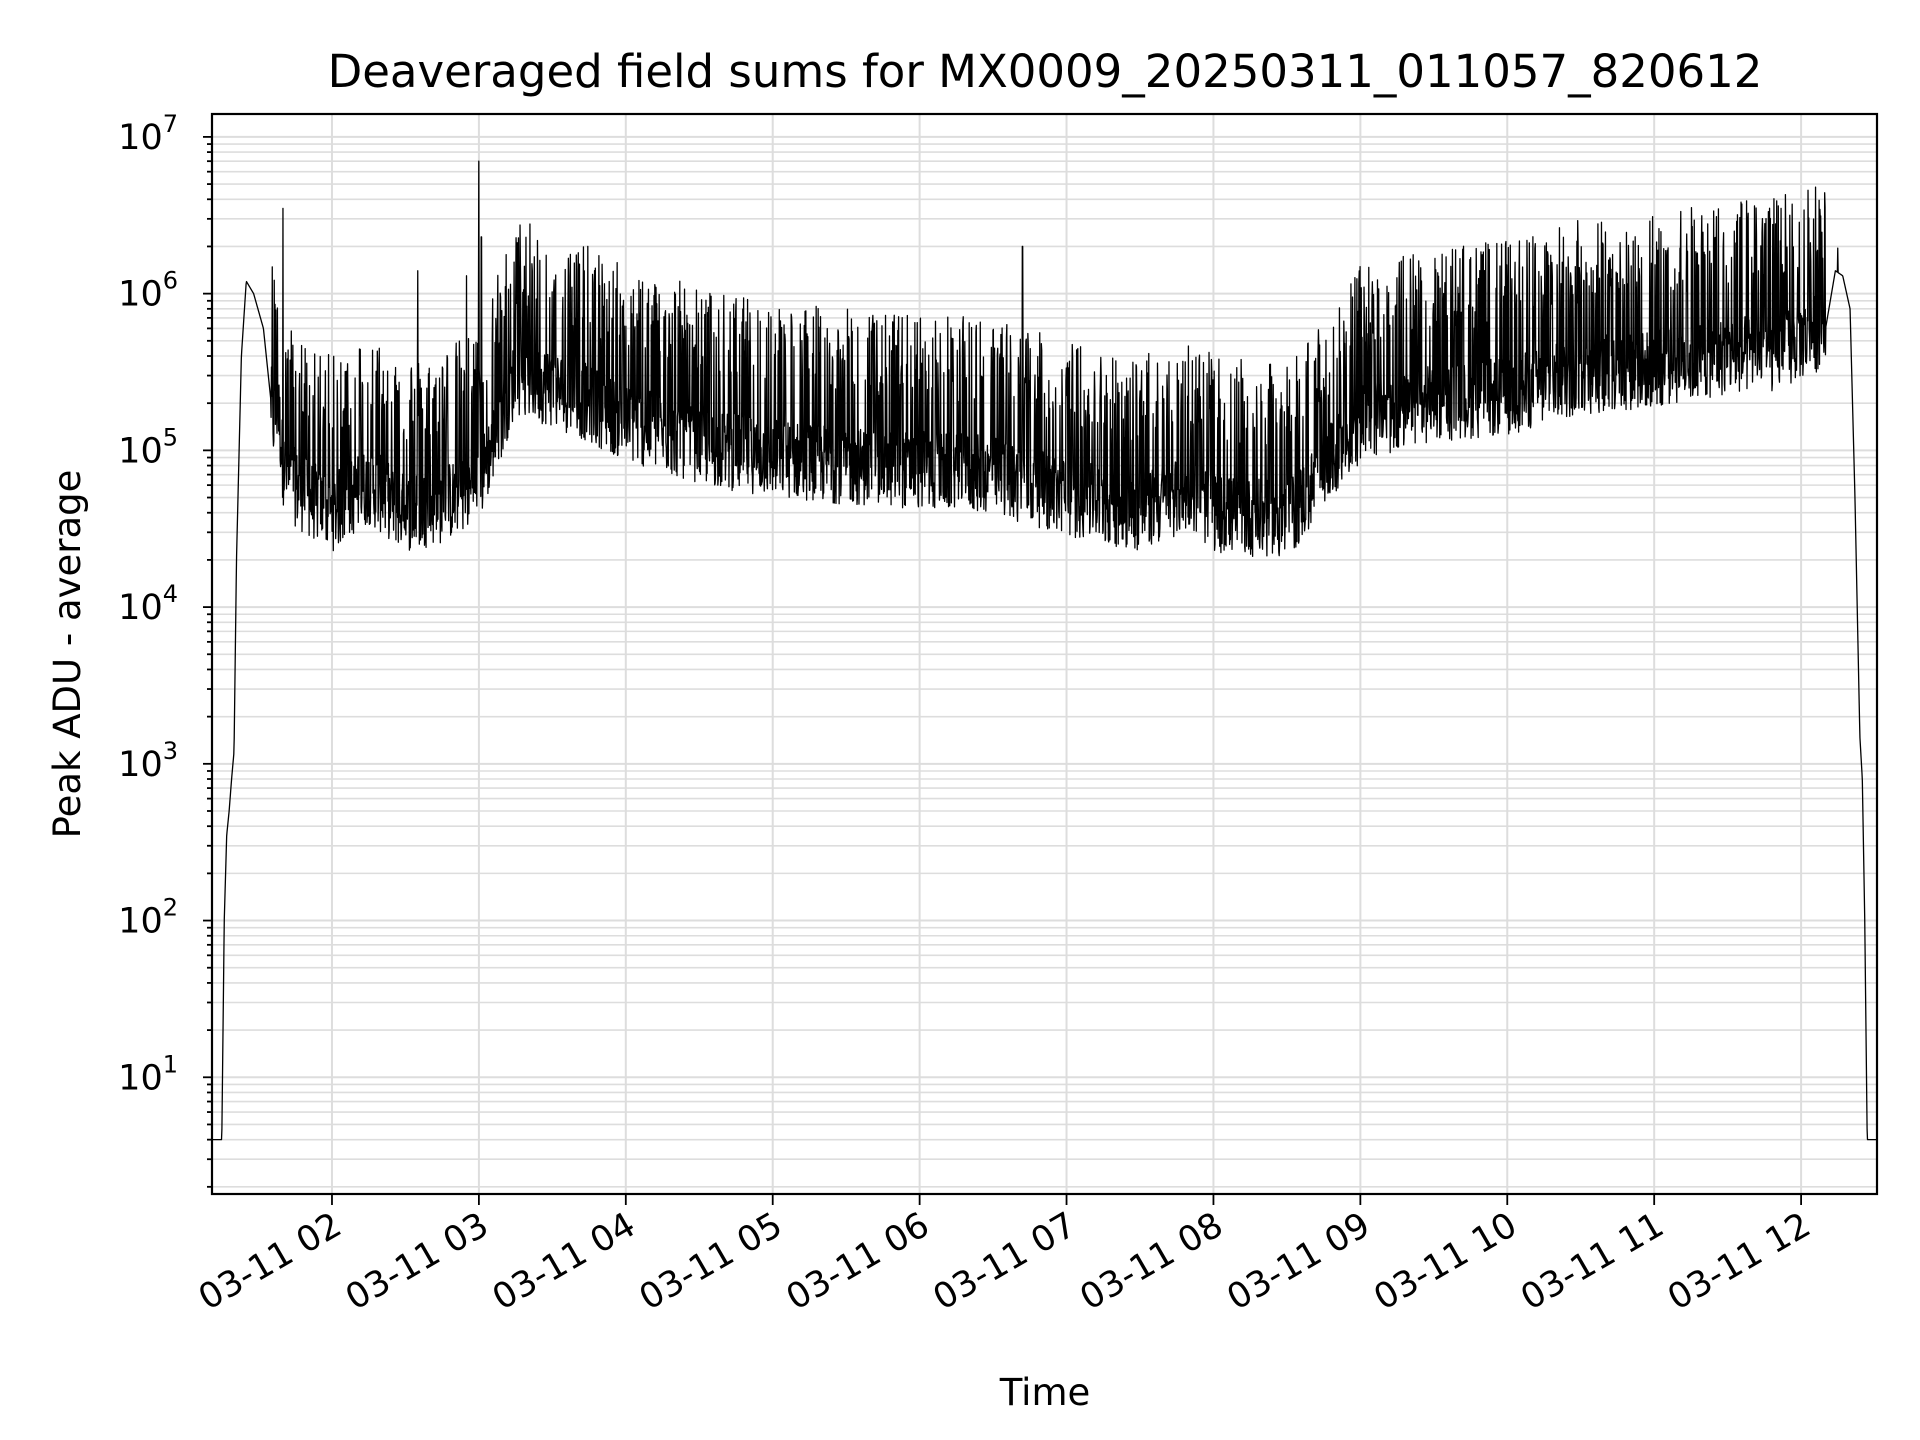  What do you see at coordinates (148, 918) in the screenshot?
I see `y-tick-label: 10²` at bounding box center [148, 918].